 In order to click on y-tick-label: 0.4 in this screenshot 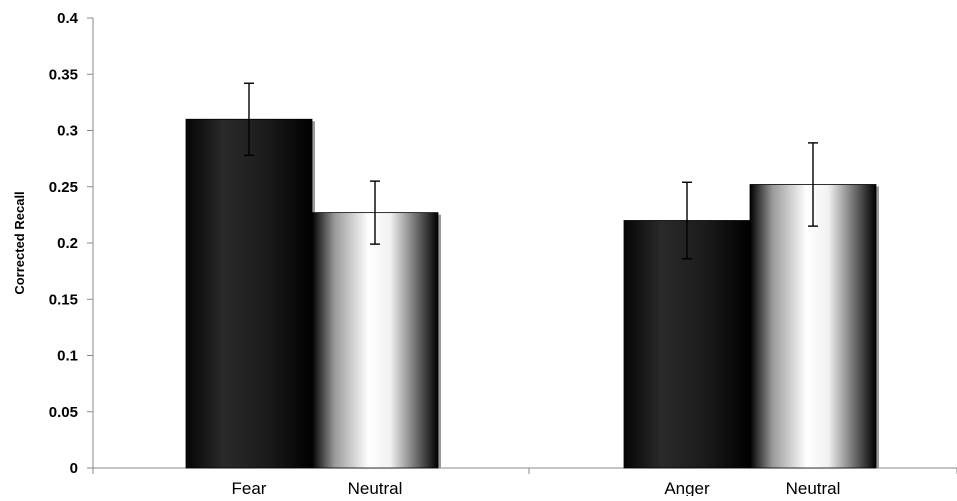, I will do `click(68, 18)`.